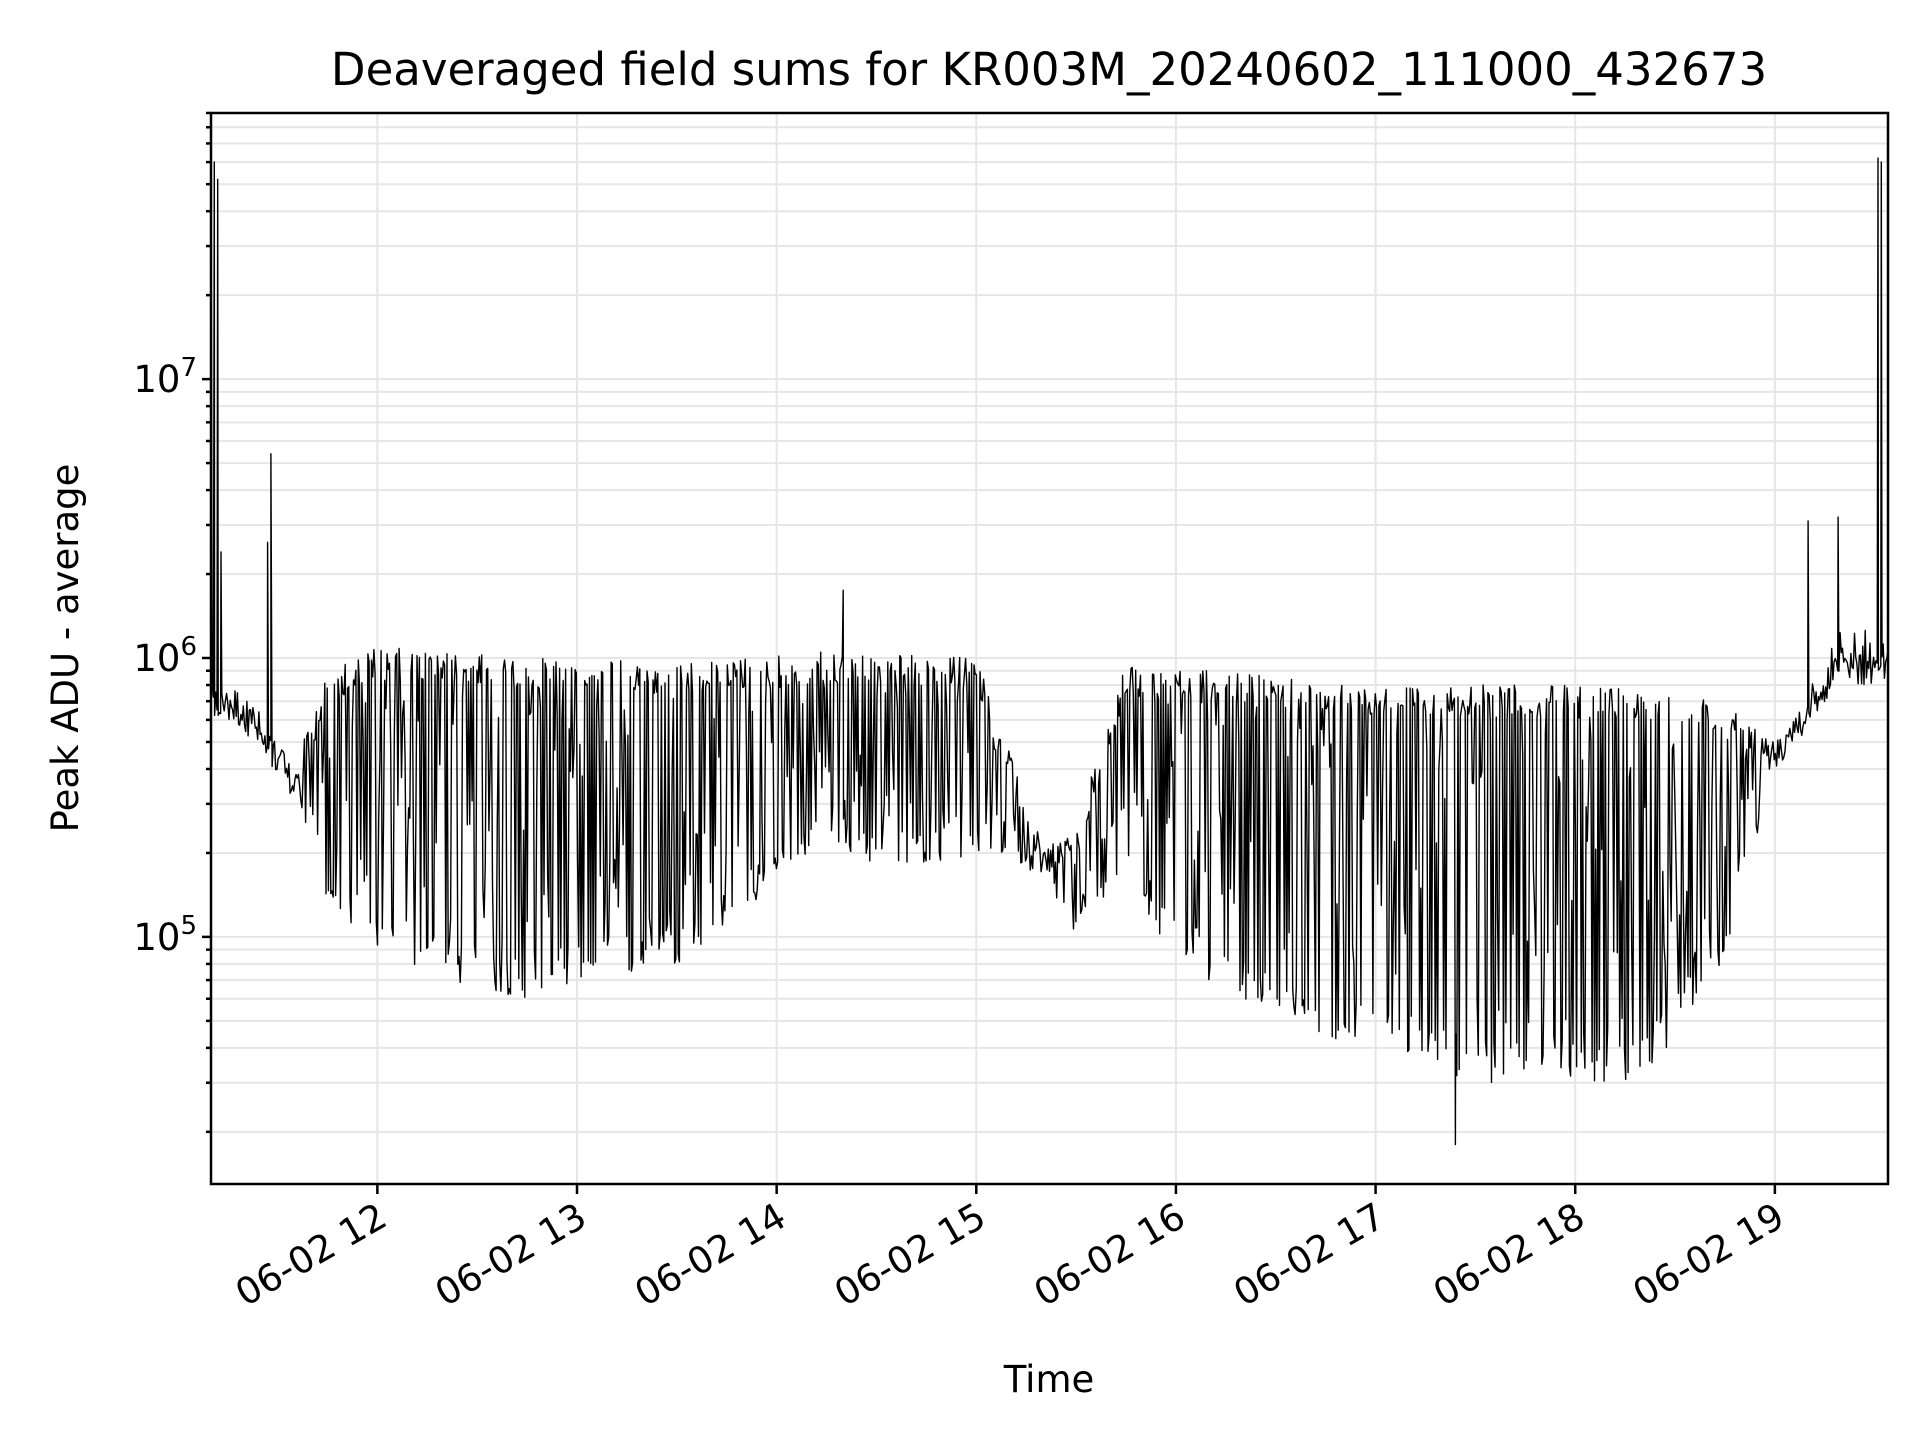  What do you see at coordinates (711, 1255) in the screenshot?
I see `x-tick-label: 06-02 14` at bounding box center [711, 1255].